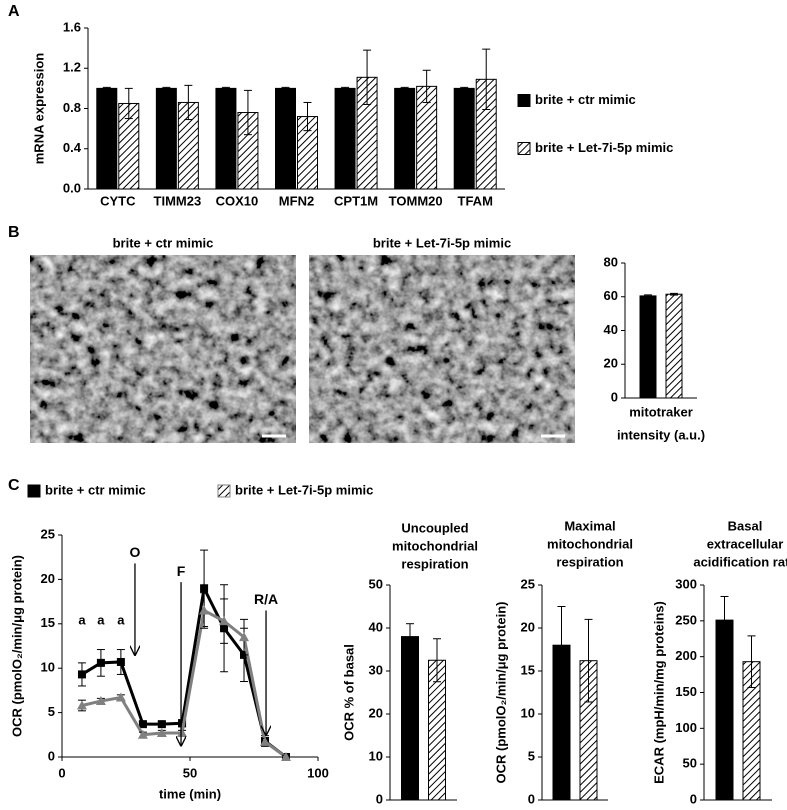  Describe the element at coordinates (686, 655) in the screenshot. I see `y-tick-label: 200` at that location.